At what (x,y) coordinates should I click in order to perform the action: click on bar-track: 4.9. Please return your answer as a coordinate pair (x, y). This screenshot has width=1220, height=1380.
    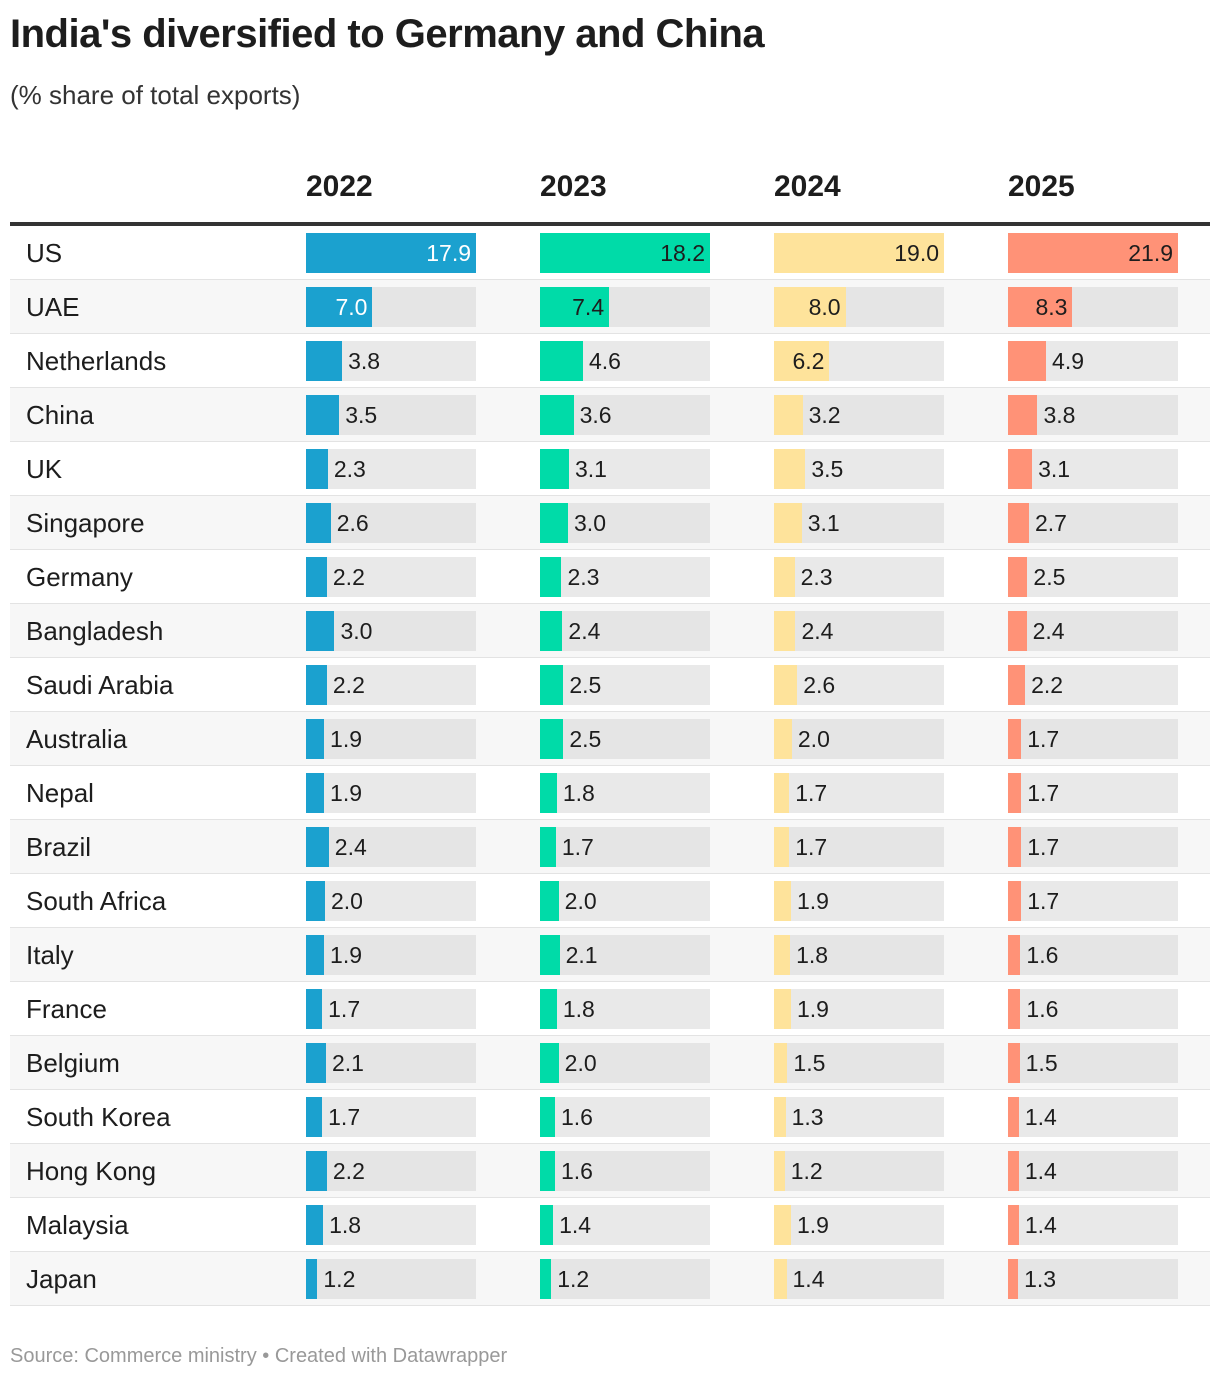
    Looking at the image, I should click on (1093, 361).